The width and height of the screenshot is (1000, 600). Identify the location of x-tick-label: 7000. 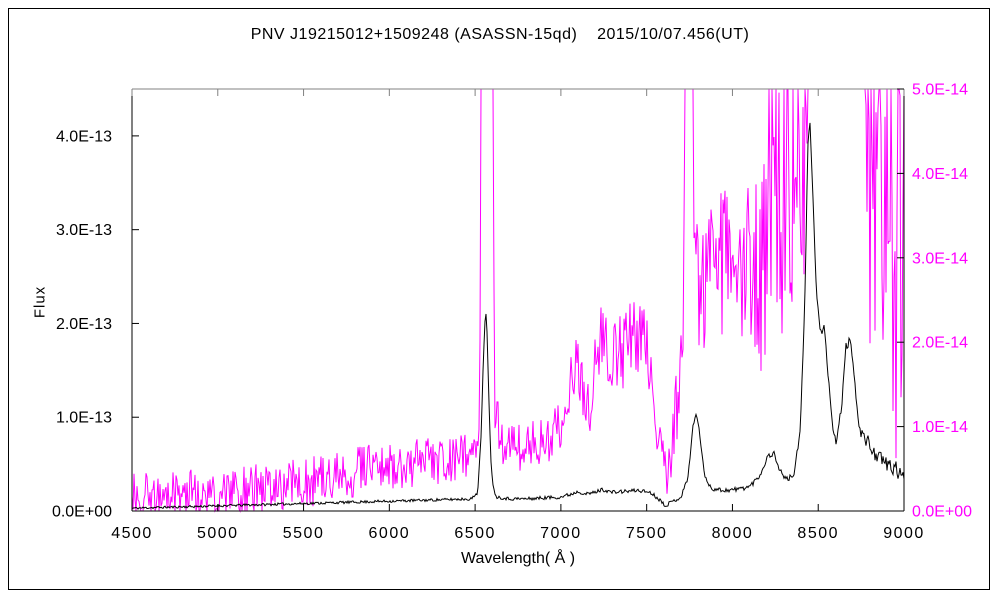
(561, 533).